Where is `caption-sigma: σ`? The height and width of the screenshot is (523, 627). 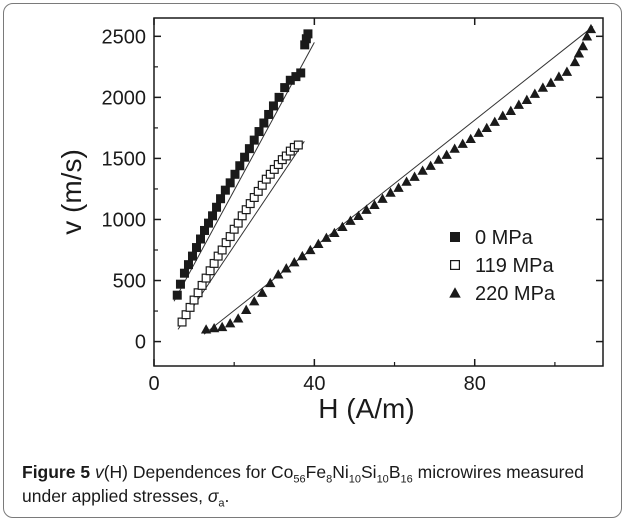
caption-sigma: σ is located at coordinates (213, 496).